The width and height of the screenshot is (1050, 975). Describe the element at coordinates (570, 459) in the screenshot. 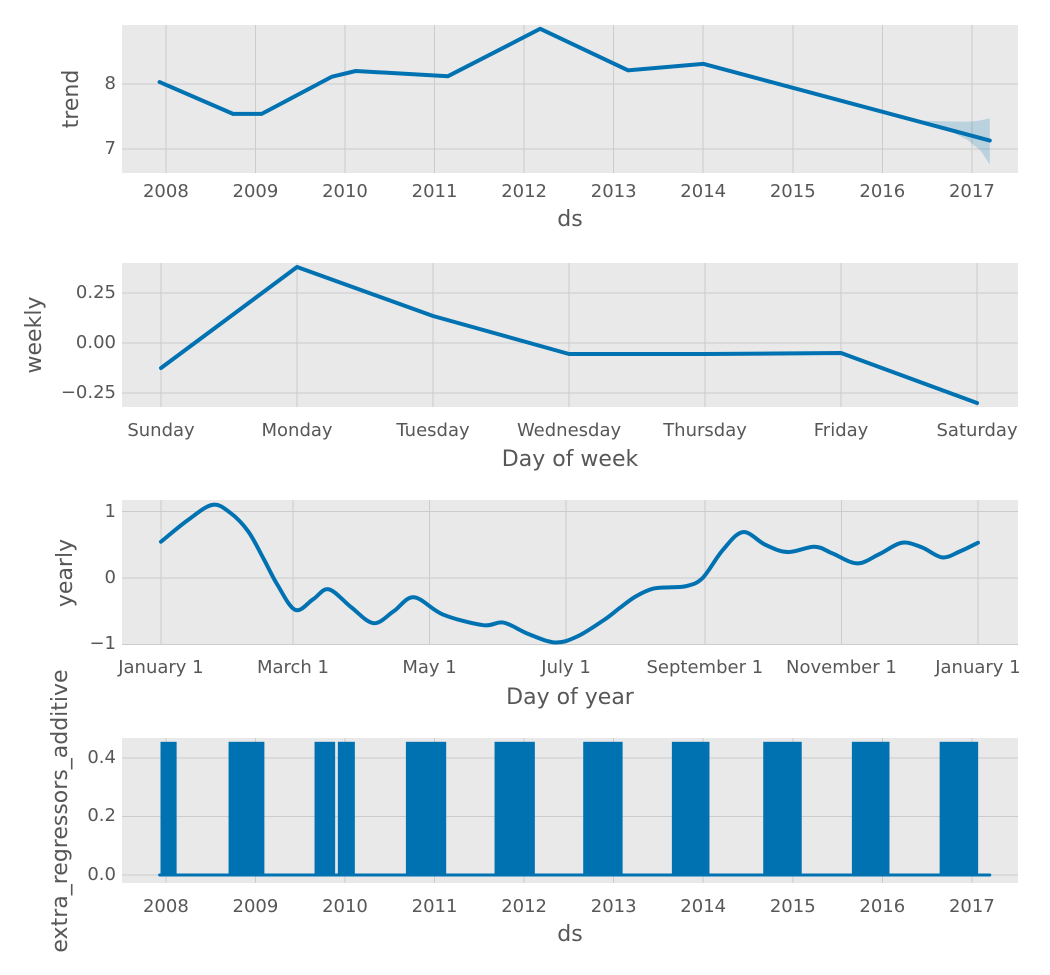

I see `weekly-x-axis-label: Day of week` at that location.